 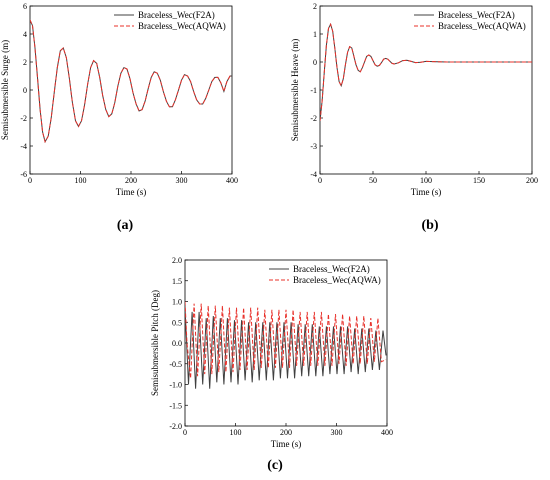 I want to click on x-tick-label: 150, so click(x=479, y=180).